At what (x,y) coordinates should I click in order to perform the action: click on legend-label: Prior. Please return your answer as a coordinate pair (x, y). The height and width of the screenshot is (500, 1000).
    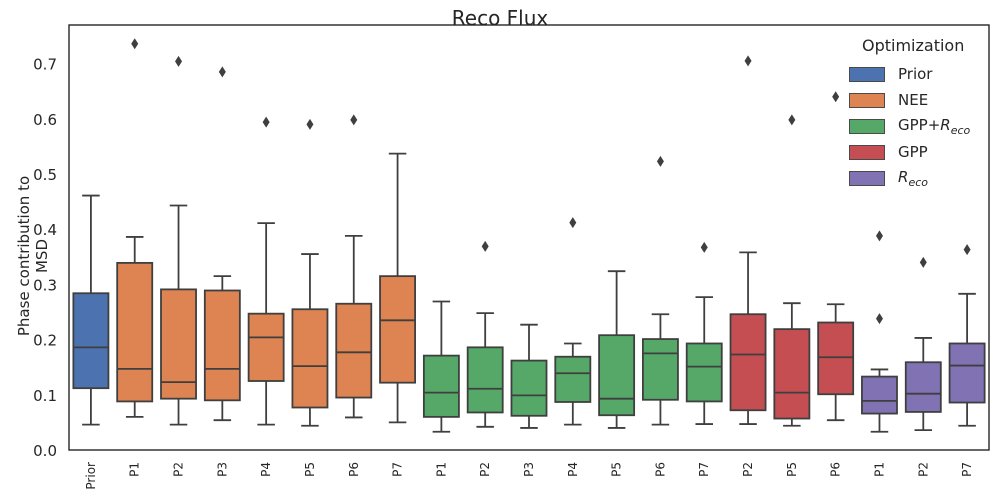
    Looking at the image, I should click on (915, 74).